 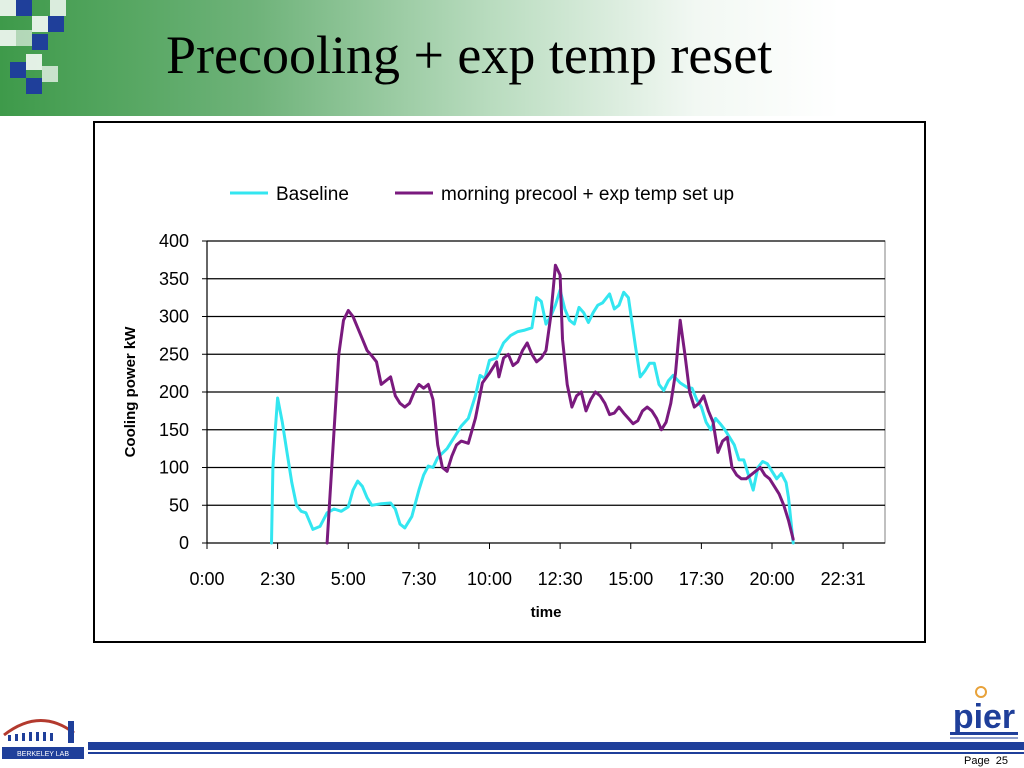 What do you see at coordinates (587, 194) in the screenshot?
I see `legend-label-2: morning precool + exp temp set up` at bounding box center [587, 194].